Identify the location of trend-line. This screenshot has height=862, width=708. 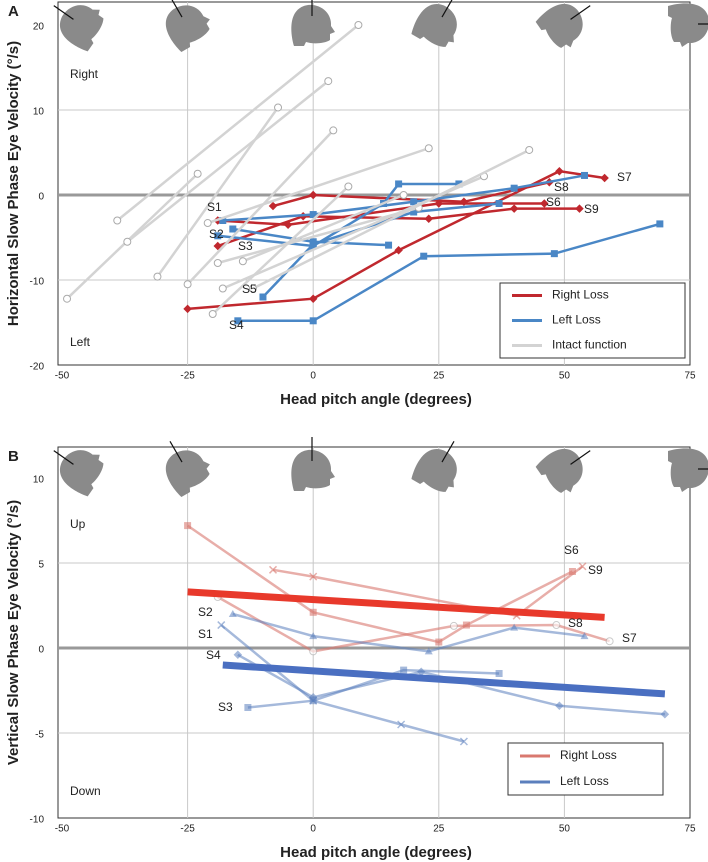
(396, 604).